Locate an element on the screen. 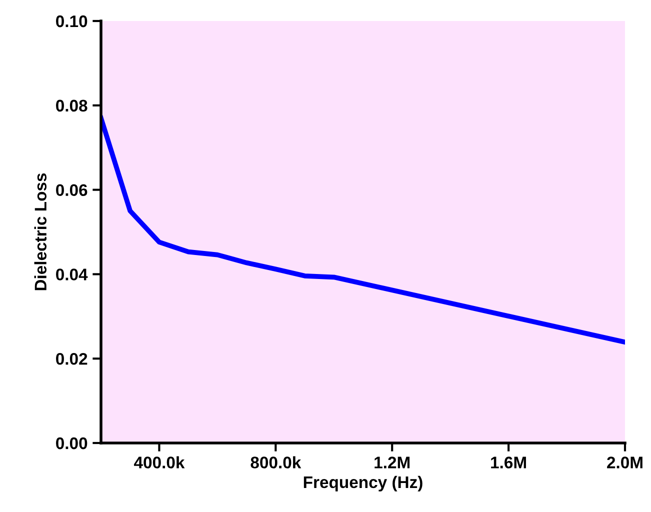 The height and width of the screenshot is (512, 651). x-tick-label: 1.6M is located at coordinates (508, 462).